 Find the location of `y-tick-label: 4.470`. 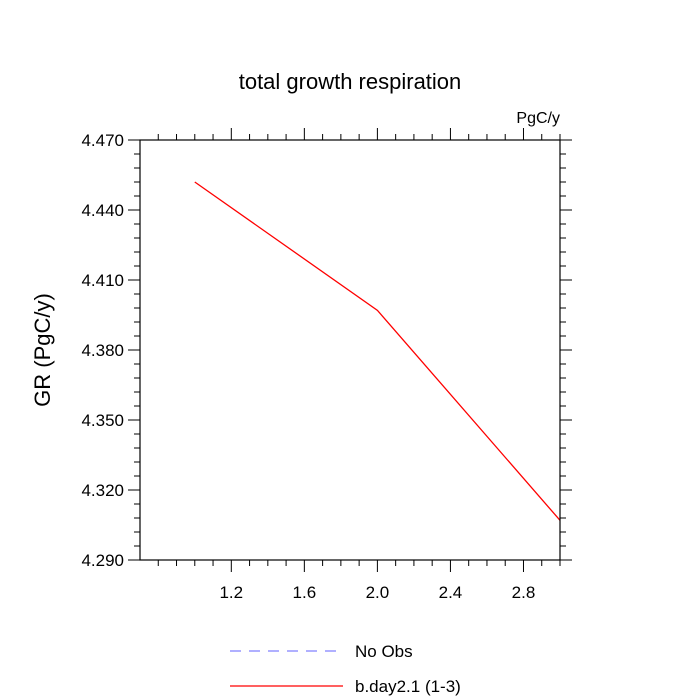

y-tick-label: 4.470 is located at coordinates (102, 140).